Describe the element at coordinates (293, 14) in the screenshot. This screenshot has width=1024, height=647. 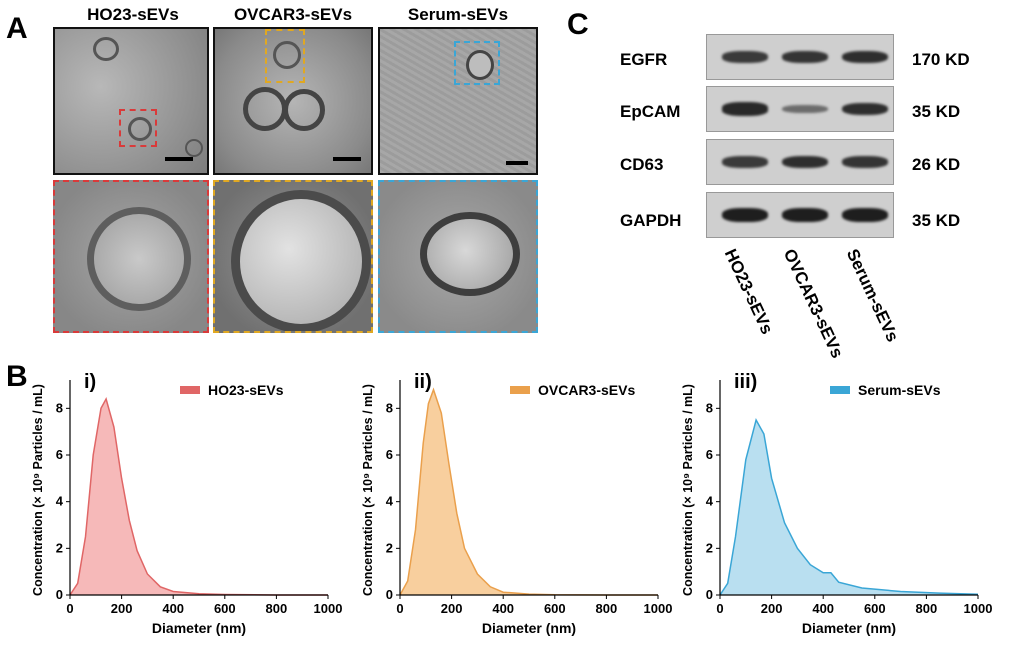
I see `tem-title-ovcar3: OVCAR3-sEVs` at that location.